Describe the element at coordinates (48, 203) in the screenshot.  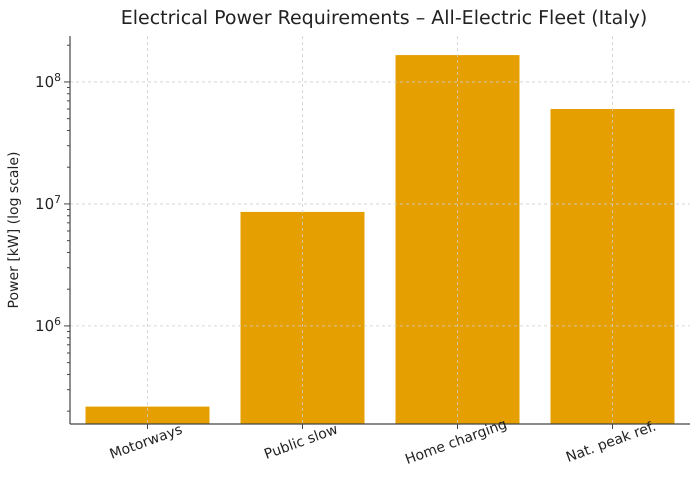
I see `y-tick-label: 10$^{7}$` at that location.